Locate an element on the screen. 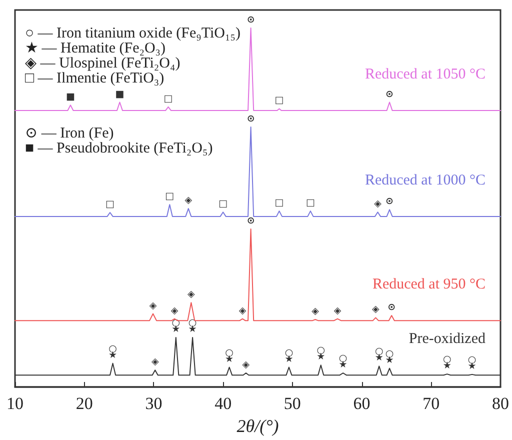 Image resolution: width=512 pixels, height=440 pixels. series-label: Pre-oxidized is located at coordinates (447, 339).